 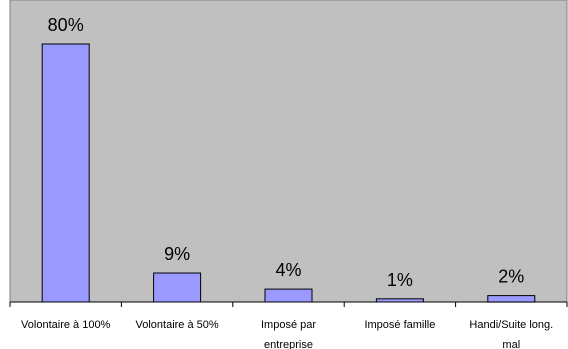 I want to click on data-label-2: 9%, so click(x=177, y=254).